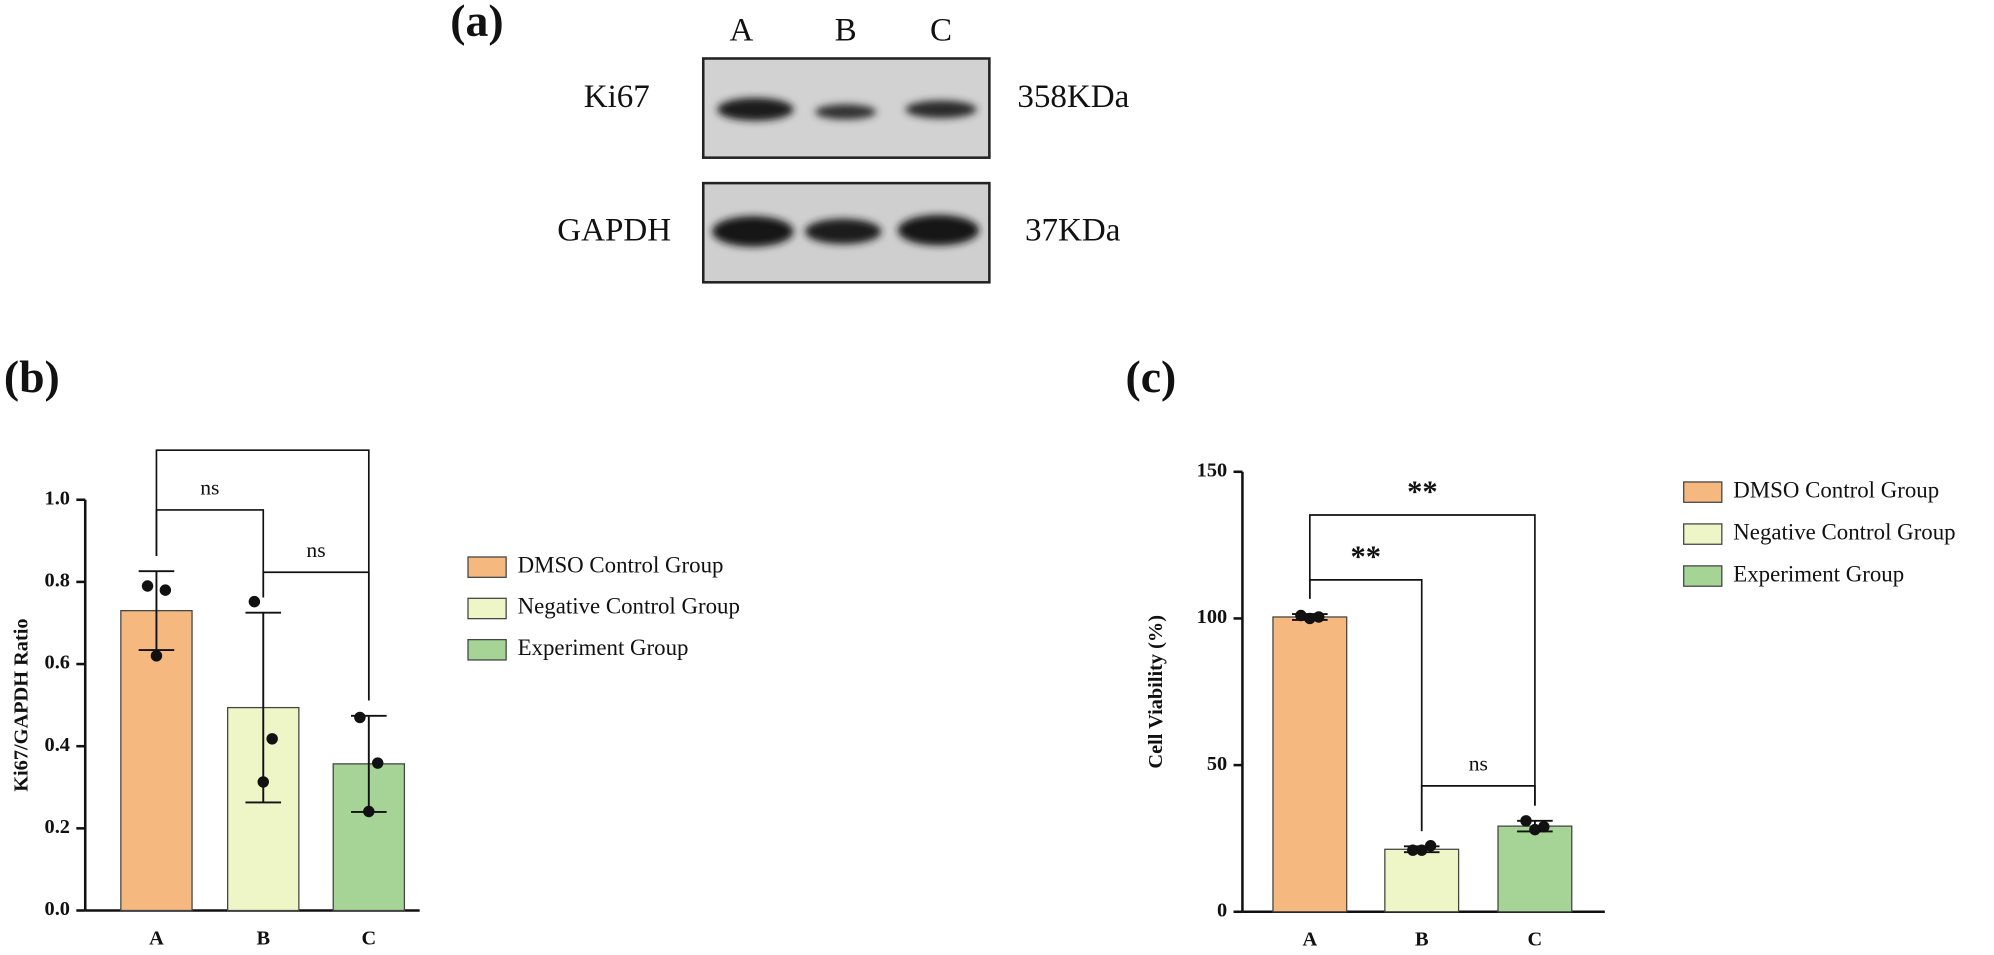  What do you see at coordinates (617, 97) in the screenshot?
I see `protein-label: Ki67` at bounding box center [617, 97].